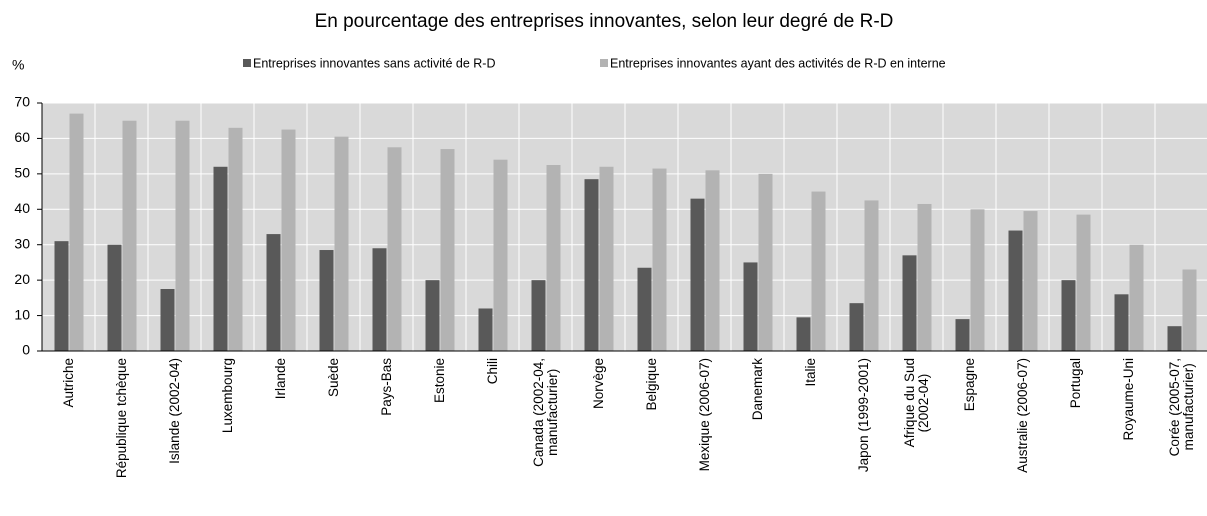 Image resolution: width=1207 pixels, height=516 pixels. I want to click on x-tick-label: Portugal, so click(1075, 383).